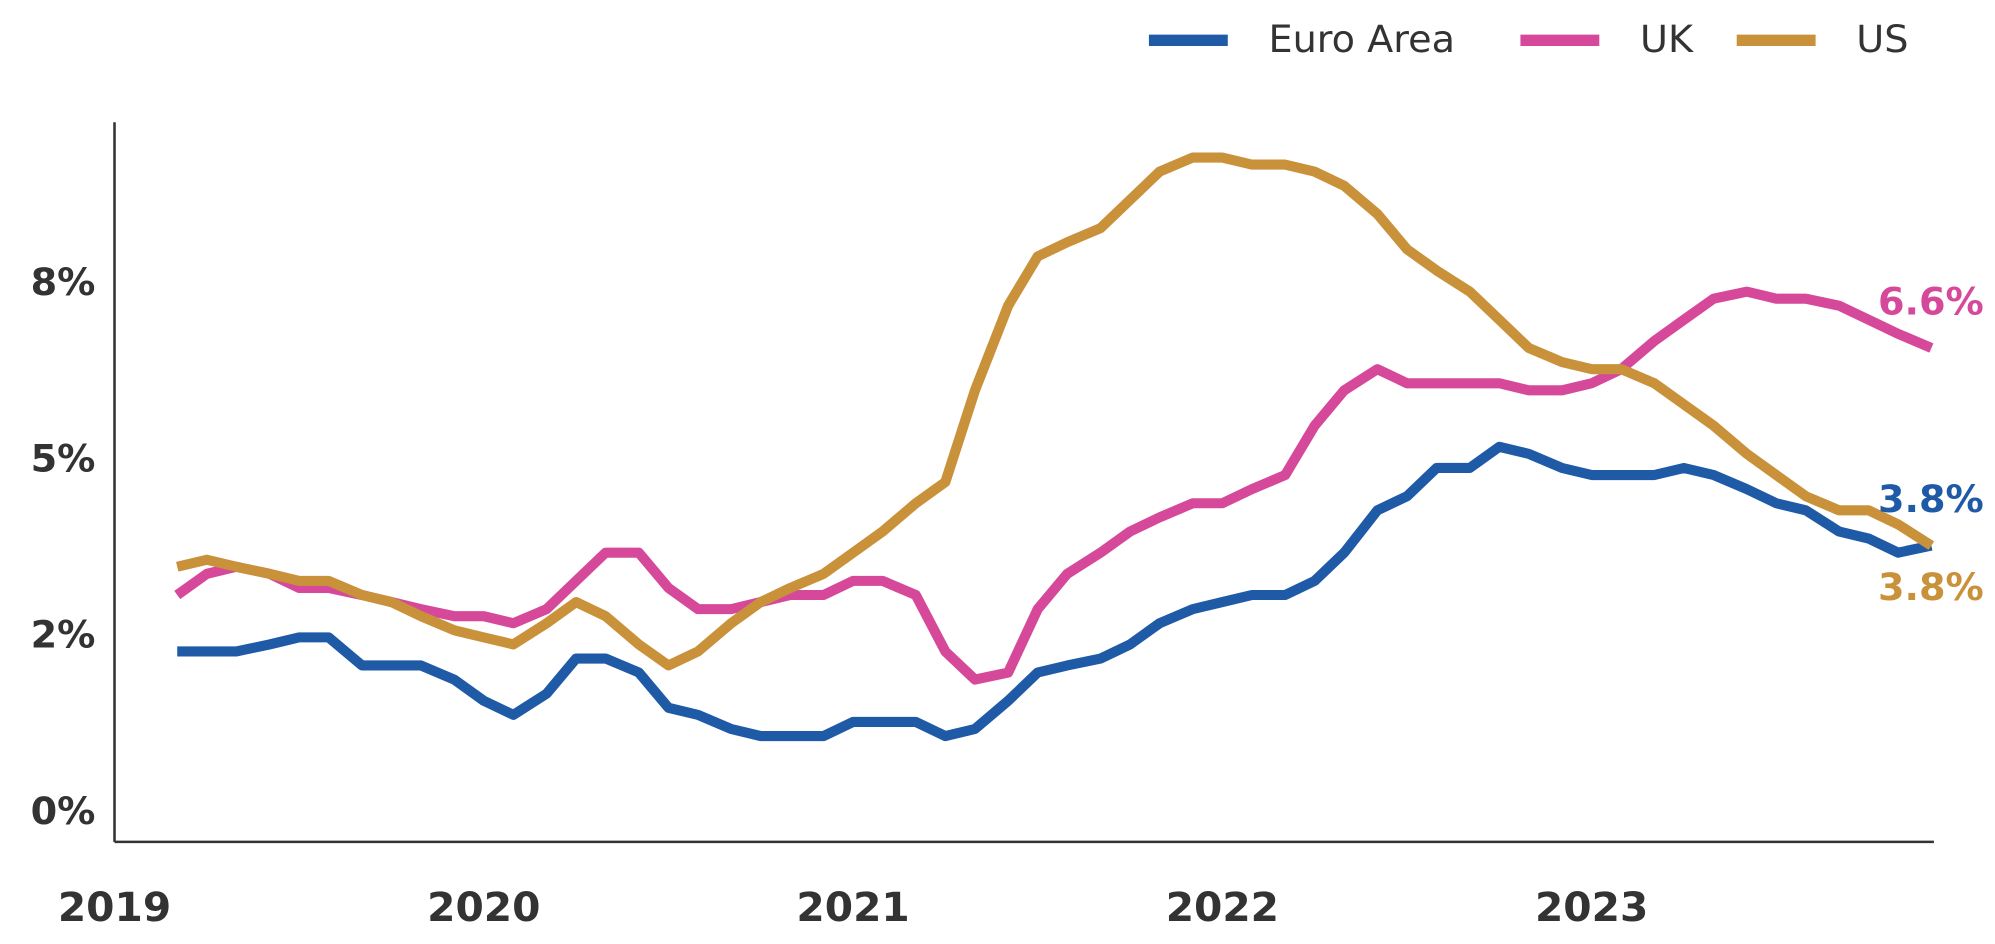  What do you see at coordinates (1882, 39) in the screenshot?
I see `legend-label: US` at bounding box center [1882, 39].